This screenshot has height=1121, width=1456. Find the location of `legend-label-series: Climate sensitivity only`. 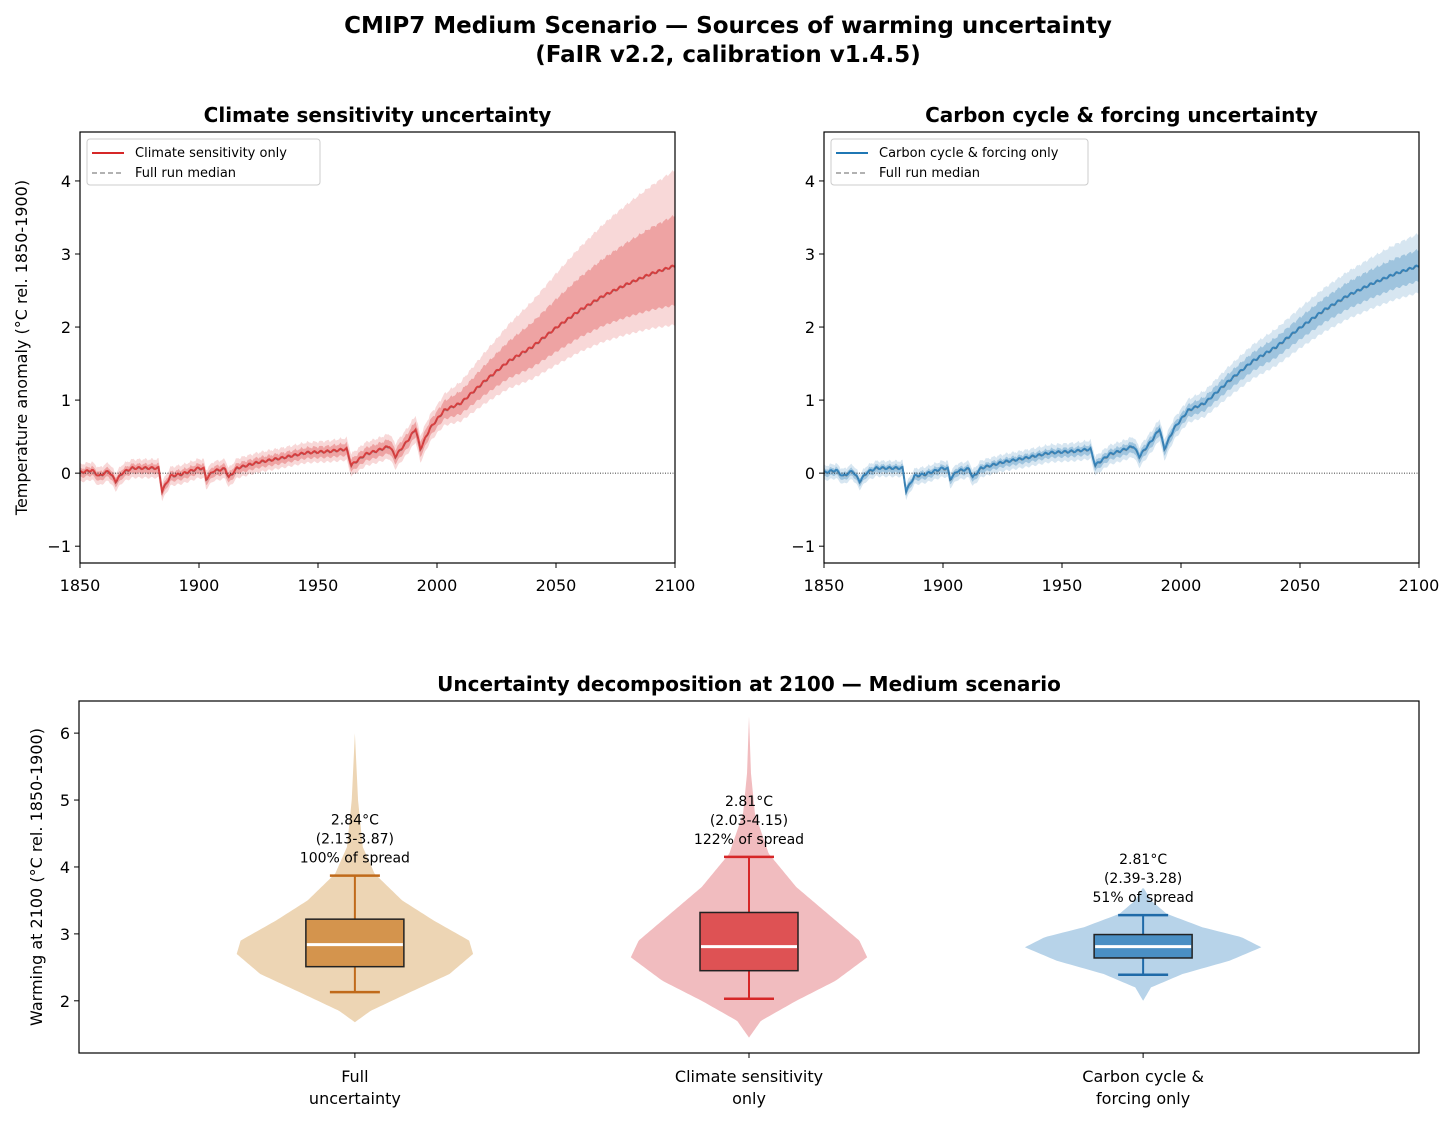

legend-label-series: Climate sensitivity only is located at coordinates (211, 153).